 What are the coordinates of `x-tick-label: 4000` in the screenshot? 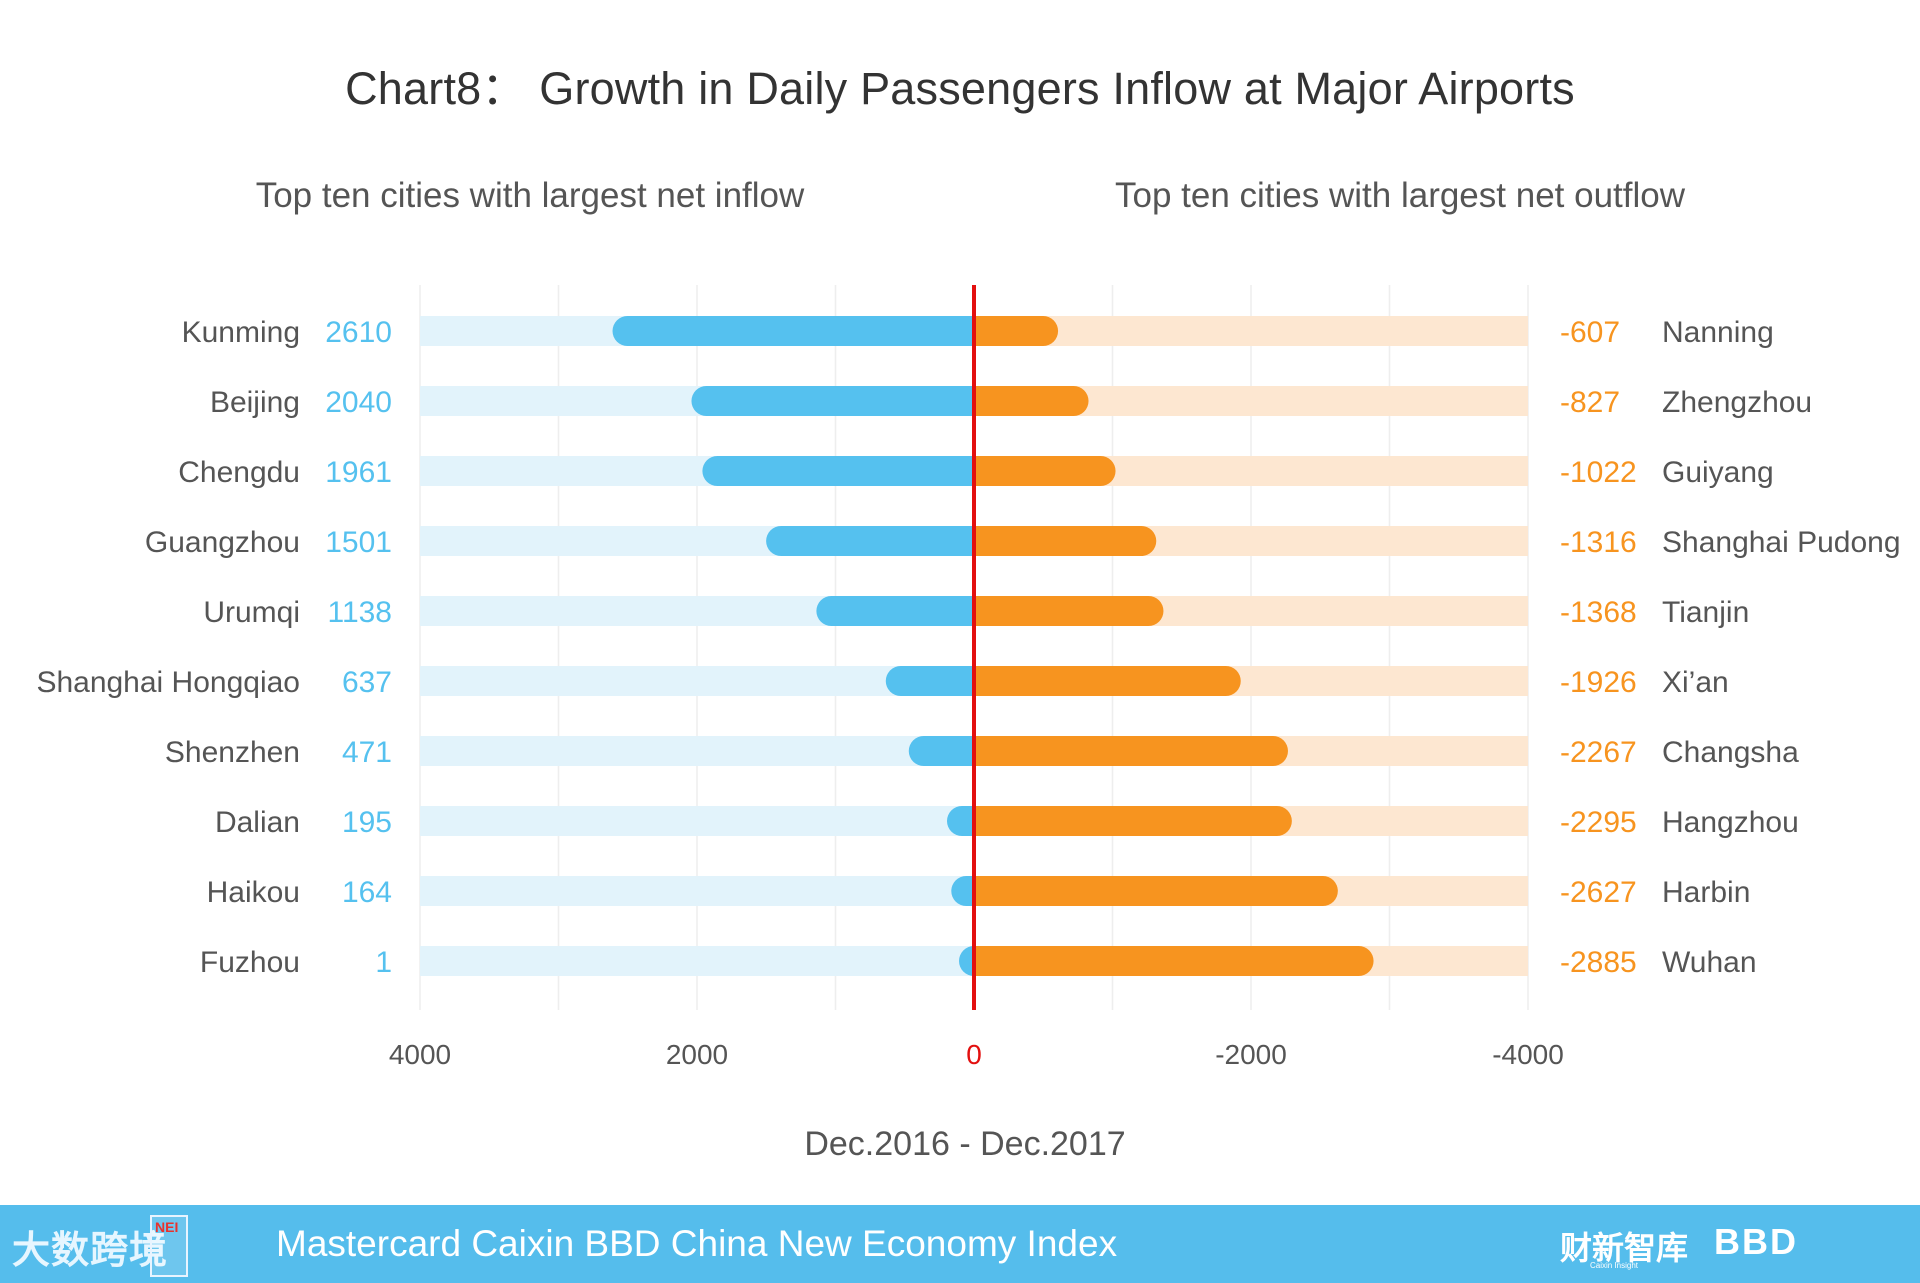 It's located at (420, 1054).